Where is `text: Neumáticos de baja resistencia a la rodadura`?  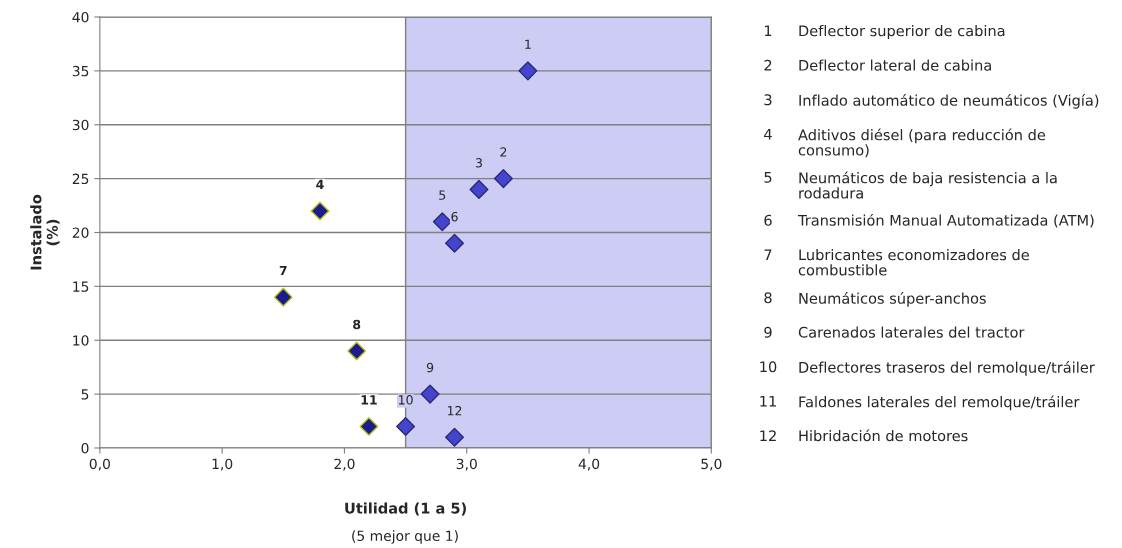 text: Neumáticos de baja resistencia a la rodadura is located at coordinates (928, 185).